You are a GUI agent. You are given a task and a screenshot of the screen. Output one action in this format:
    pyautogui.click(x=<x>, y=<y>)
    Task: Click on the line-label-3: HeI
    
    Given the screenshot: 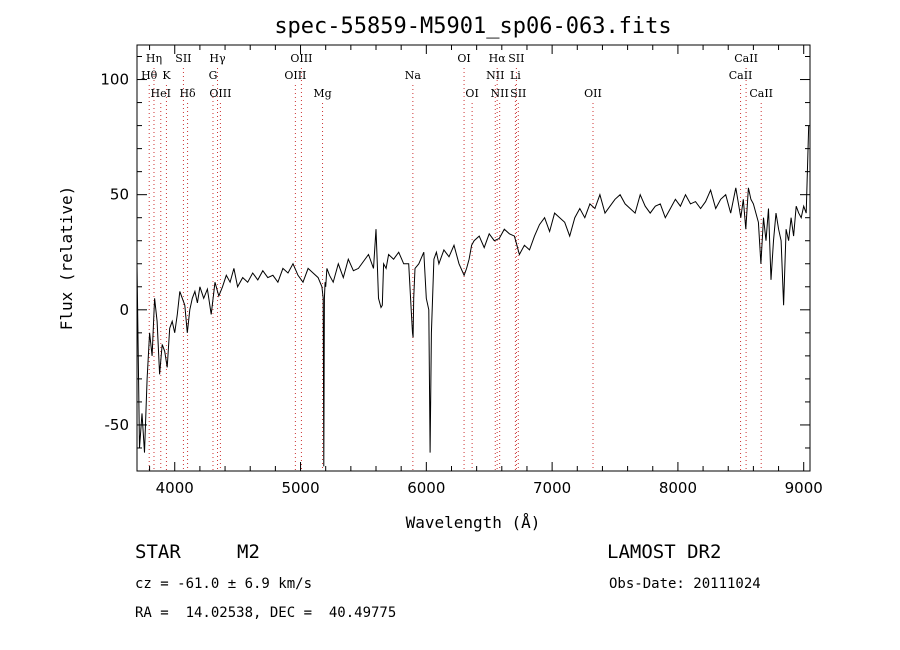 What is the action you would take?
    pyautogui.click(x=161, y=93)
    